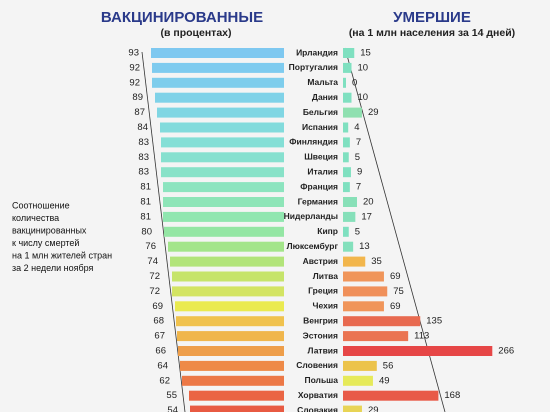 This screenshot has width=550, height=412. What do you see at coordinates (143, 157) in the screenshot?
I see `value-label: 83` at bounding box center [143, 157].